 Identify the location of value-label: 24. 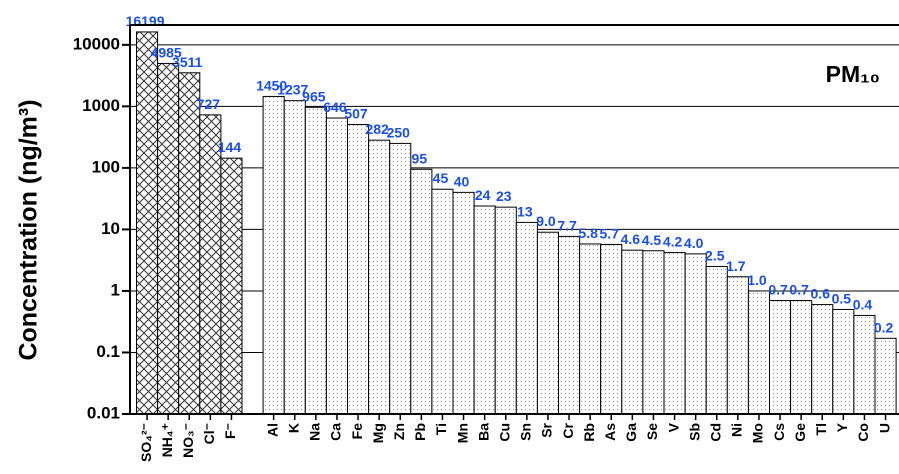
(483, 195).